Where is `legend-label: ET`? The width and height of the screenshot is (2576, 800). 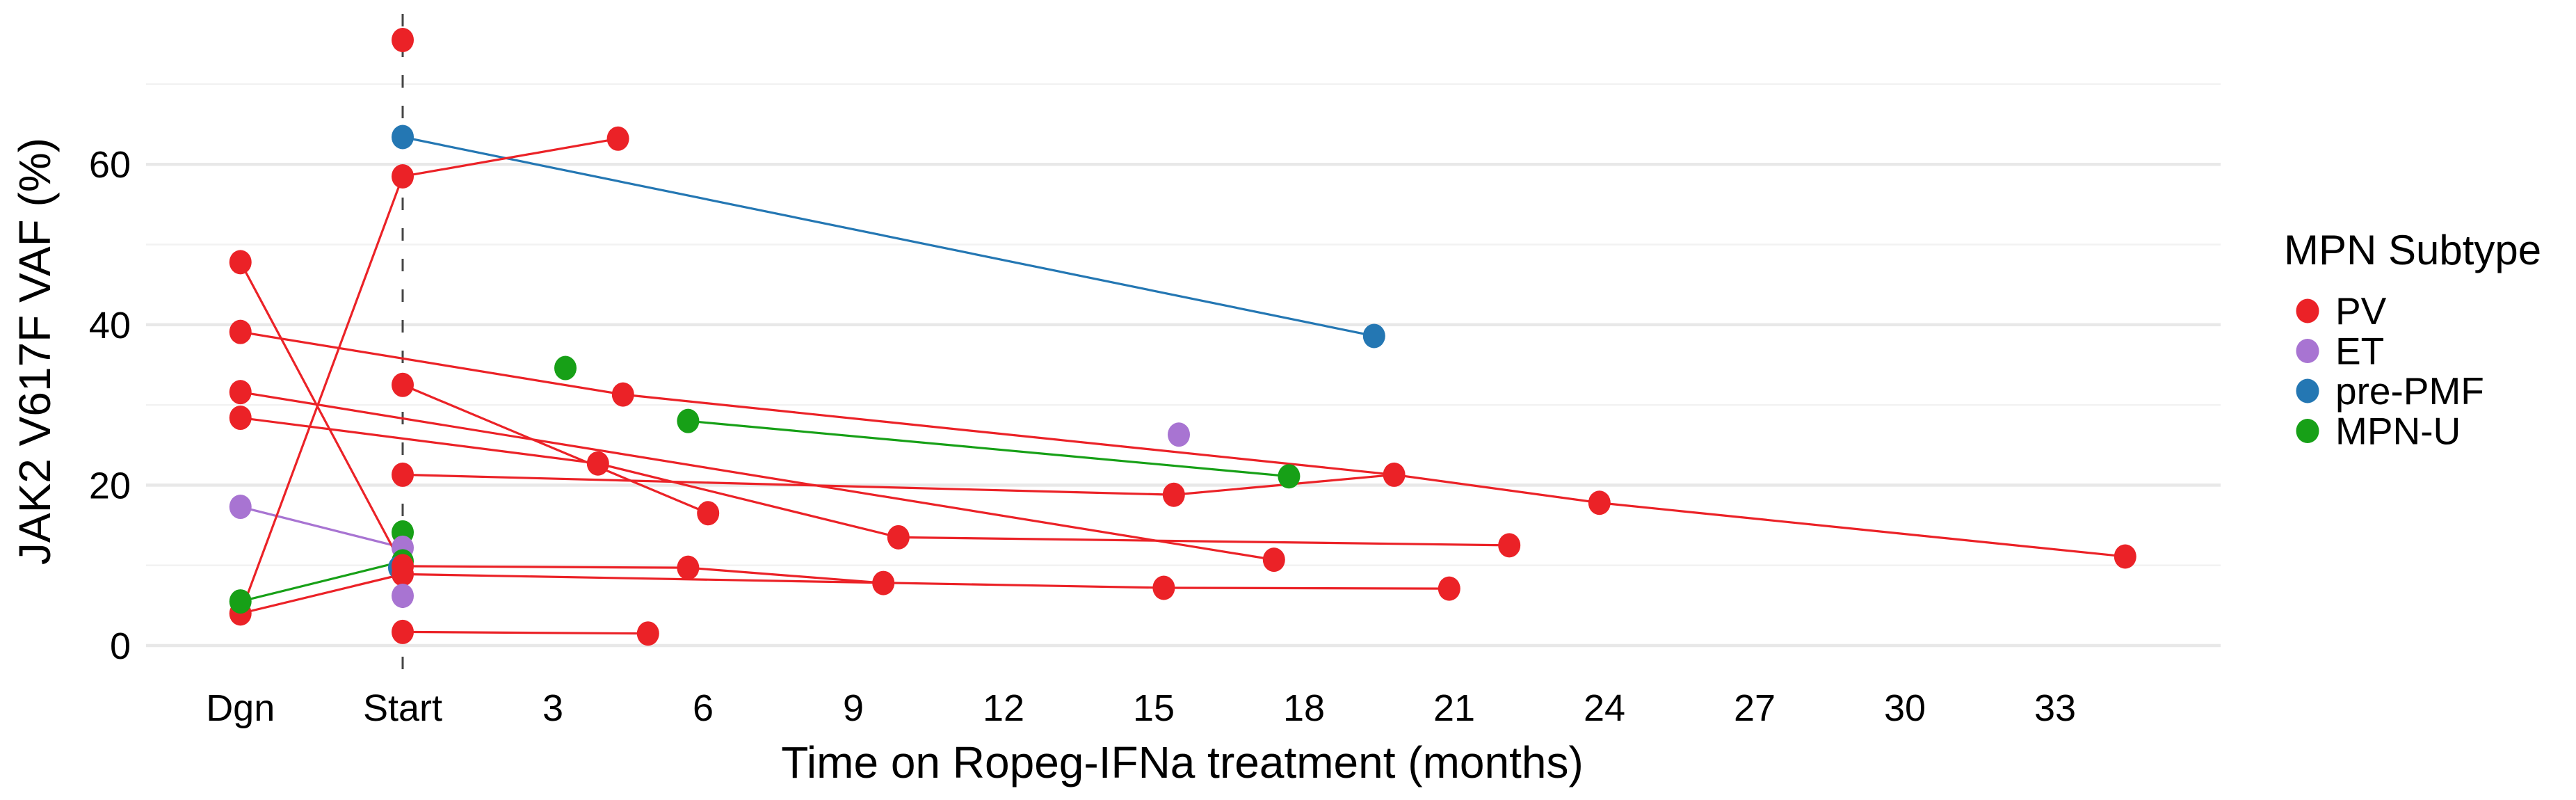
legend-label: ET is located at coordinates (2359, 351).